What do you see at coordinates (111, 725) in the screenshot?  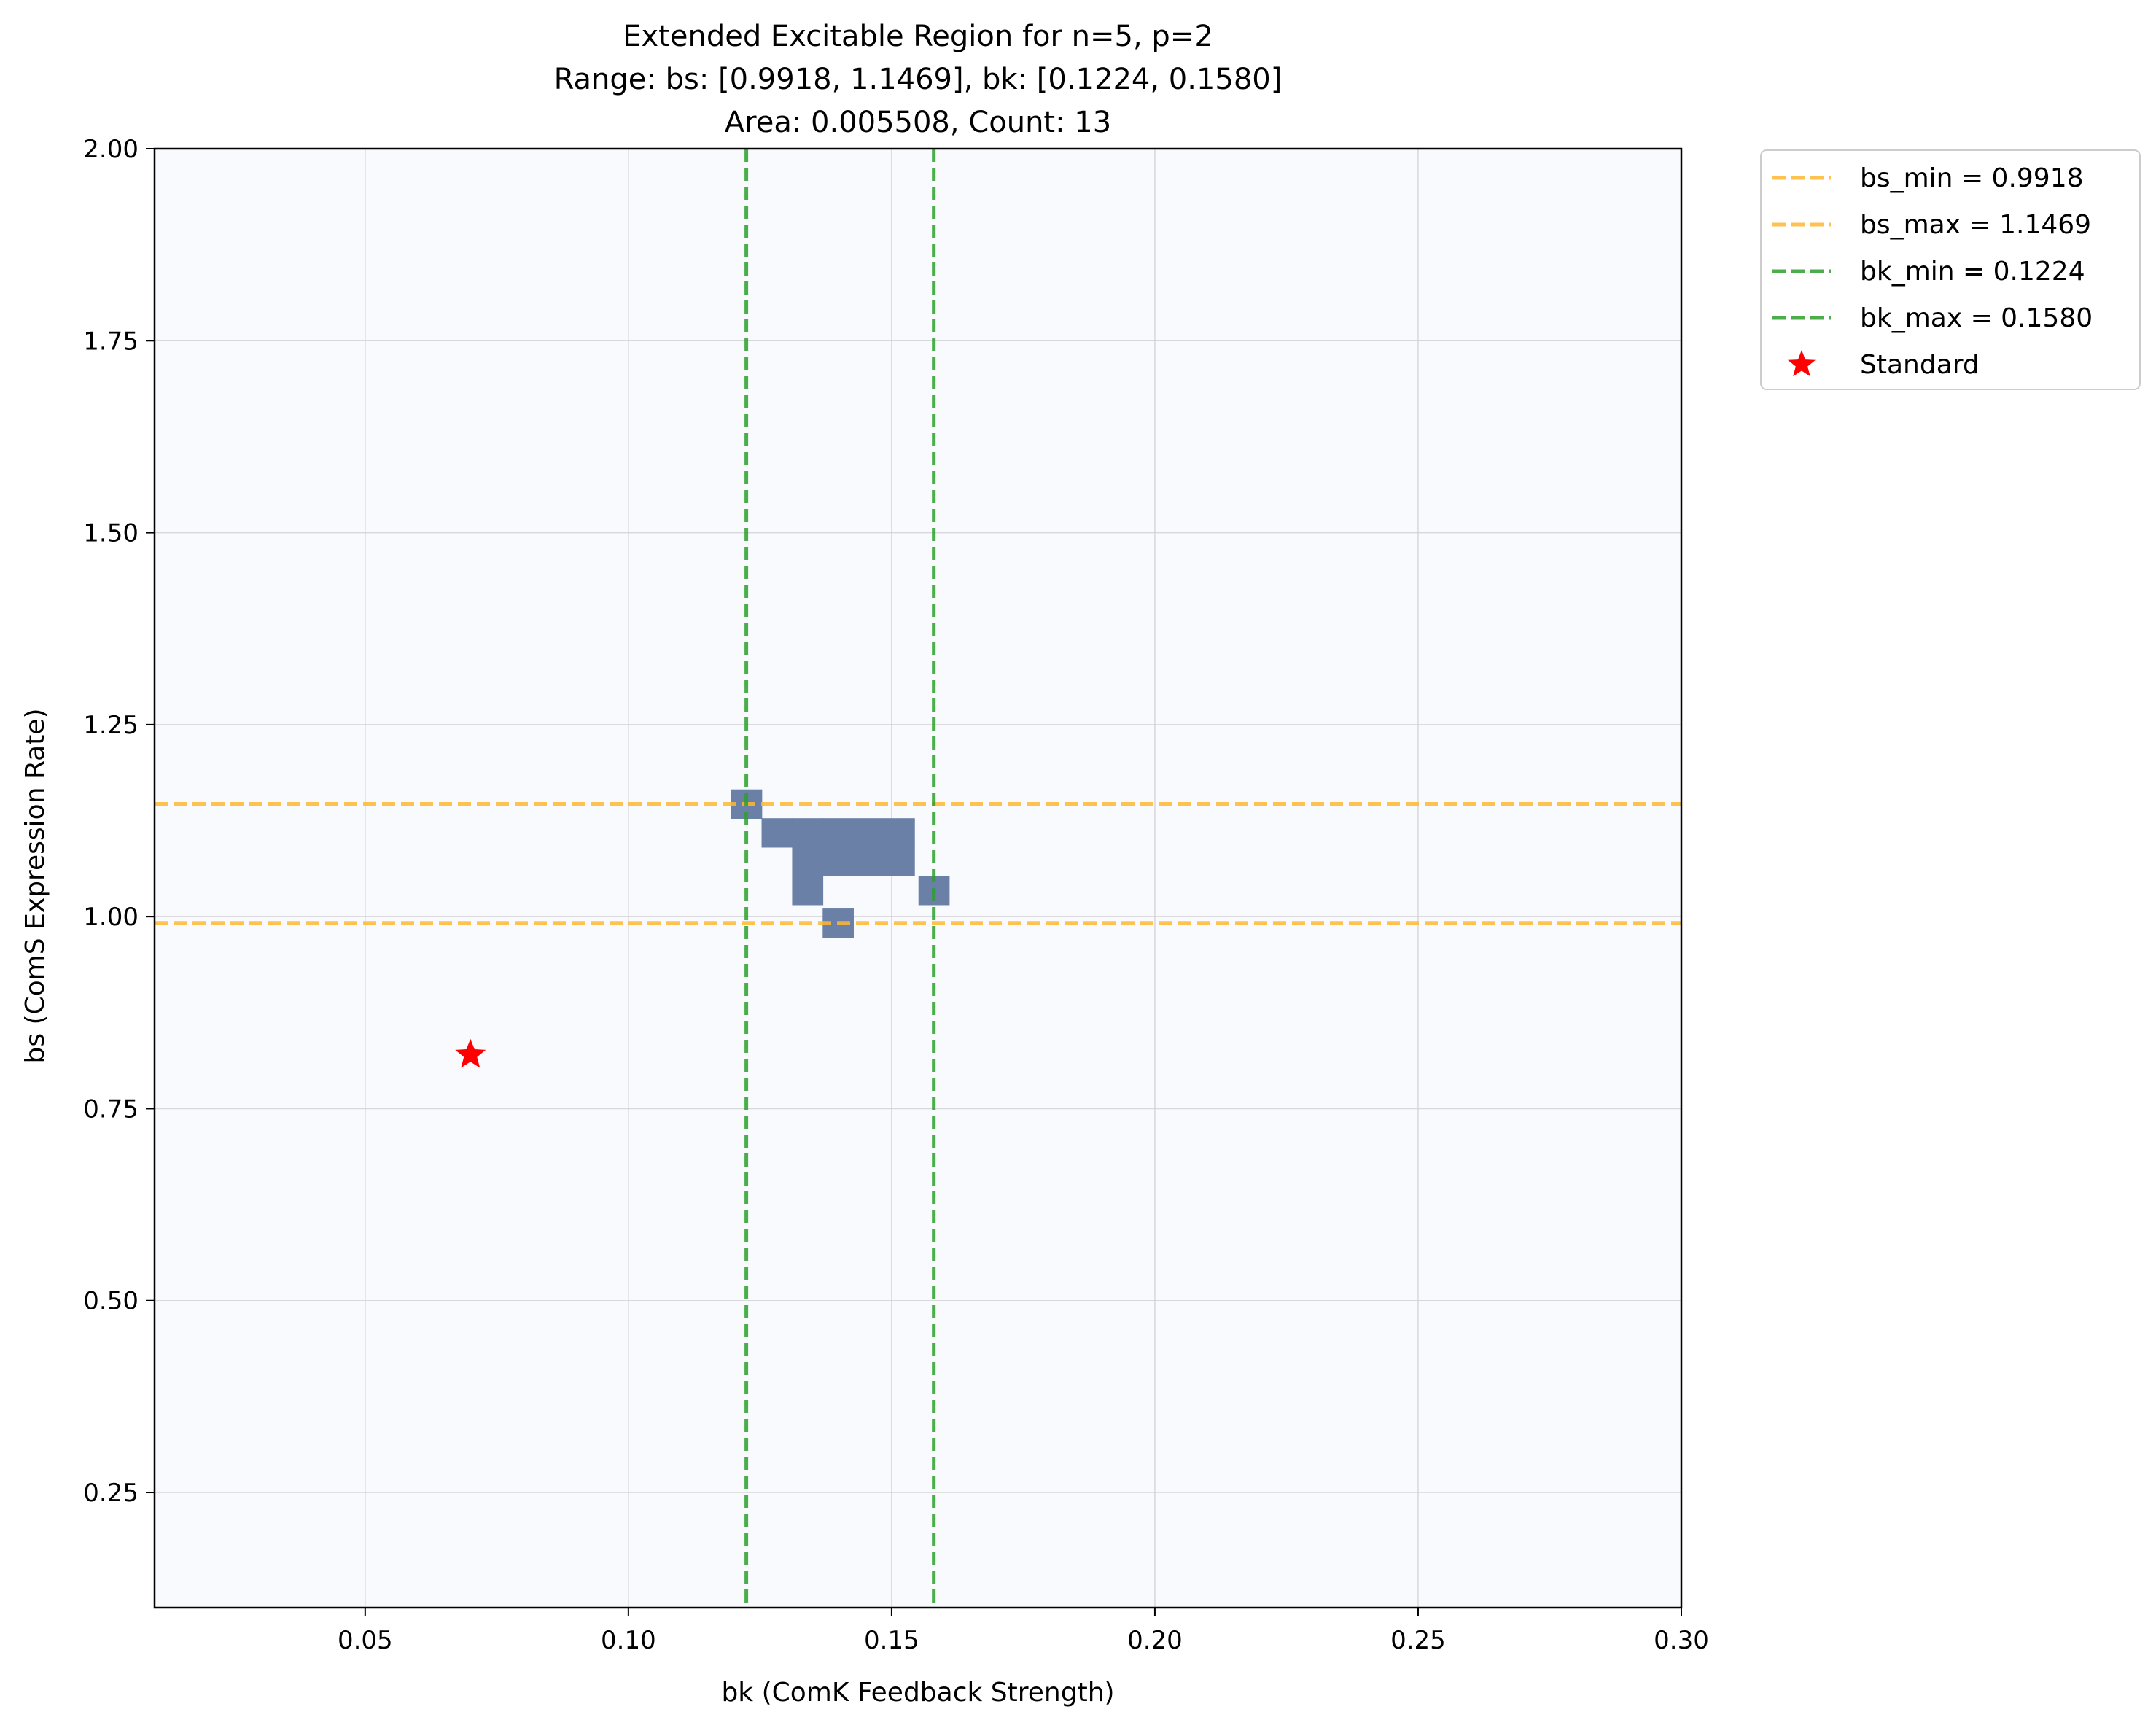 I see `y-tick-label-4: 1.25` at bounding box center [111, 725].